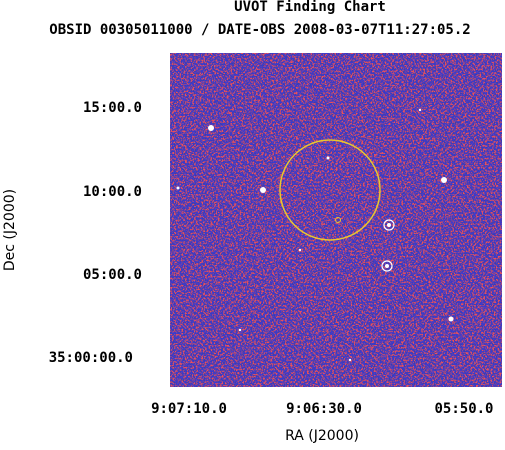  I want to click on x-tick-label: 9:07:10.0, so click(189, 409).